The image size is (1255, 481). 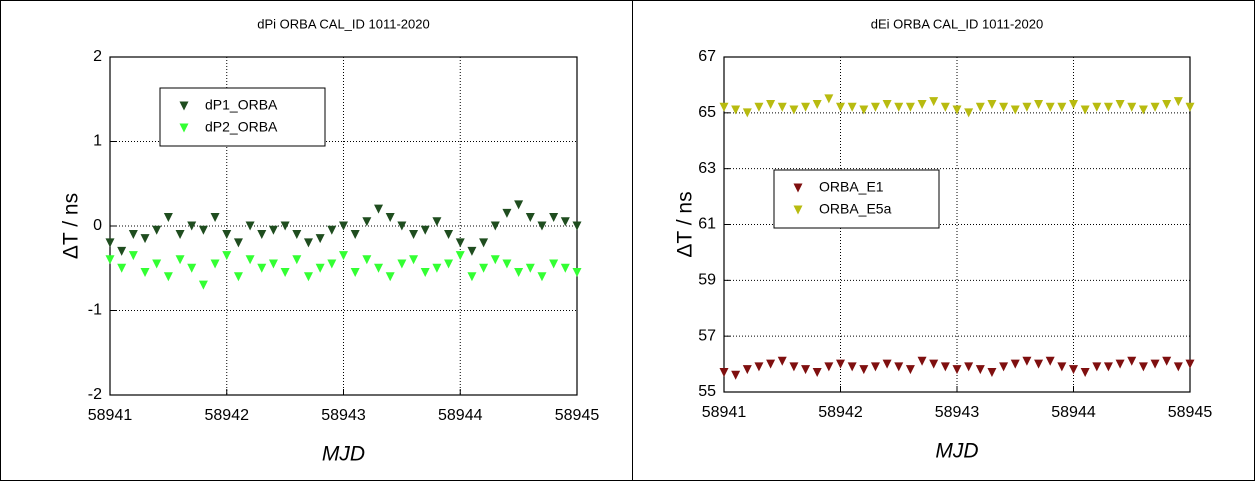 What do you see at coordinates (957, 23) in the screenshot?
I see `chart-title: dEi ORBA CAL_ID 1011-2020` at bounding box center [957, 23].